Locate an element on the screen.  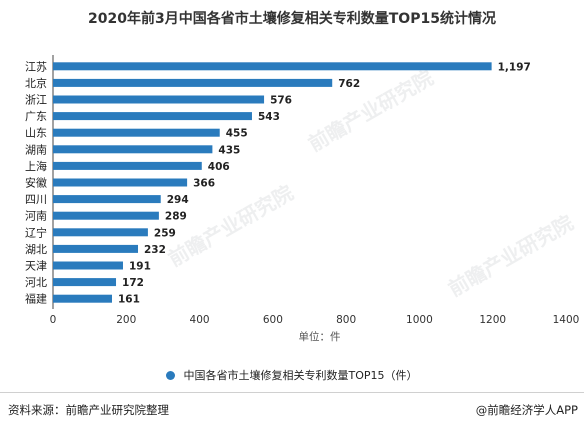
legend-label: 中国各省市土壤修复相关专利数量TOP15（件） is located at coordinates (300, 375).